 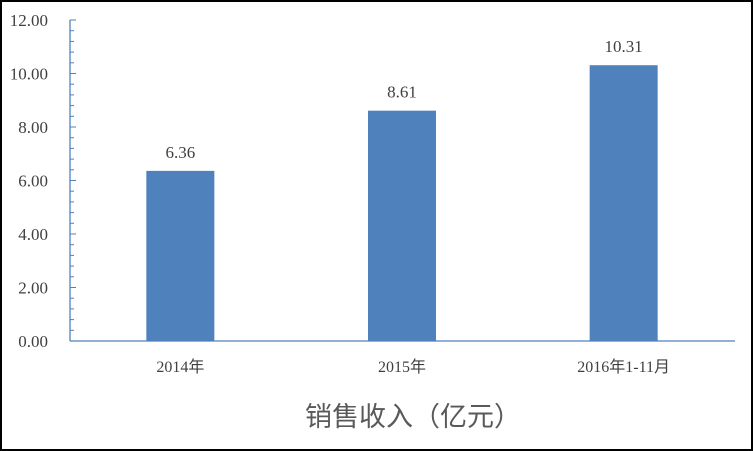 What do you see at coordinates (29, 74) in the screenshot?
I see `y-tick-label: 10.00` at bounding box center [29, 74].